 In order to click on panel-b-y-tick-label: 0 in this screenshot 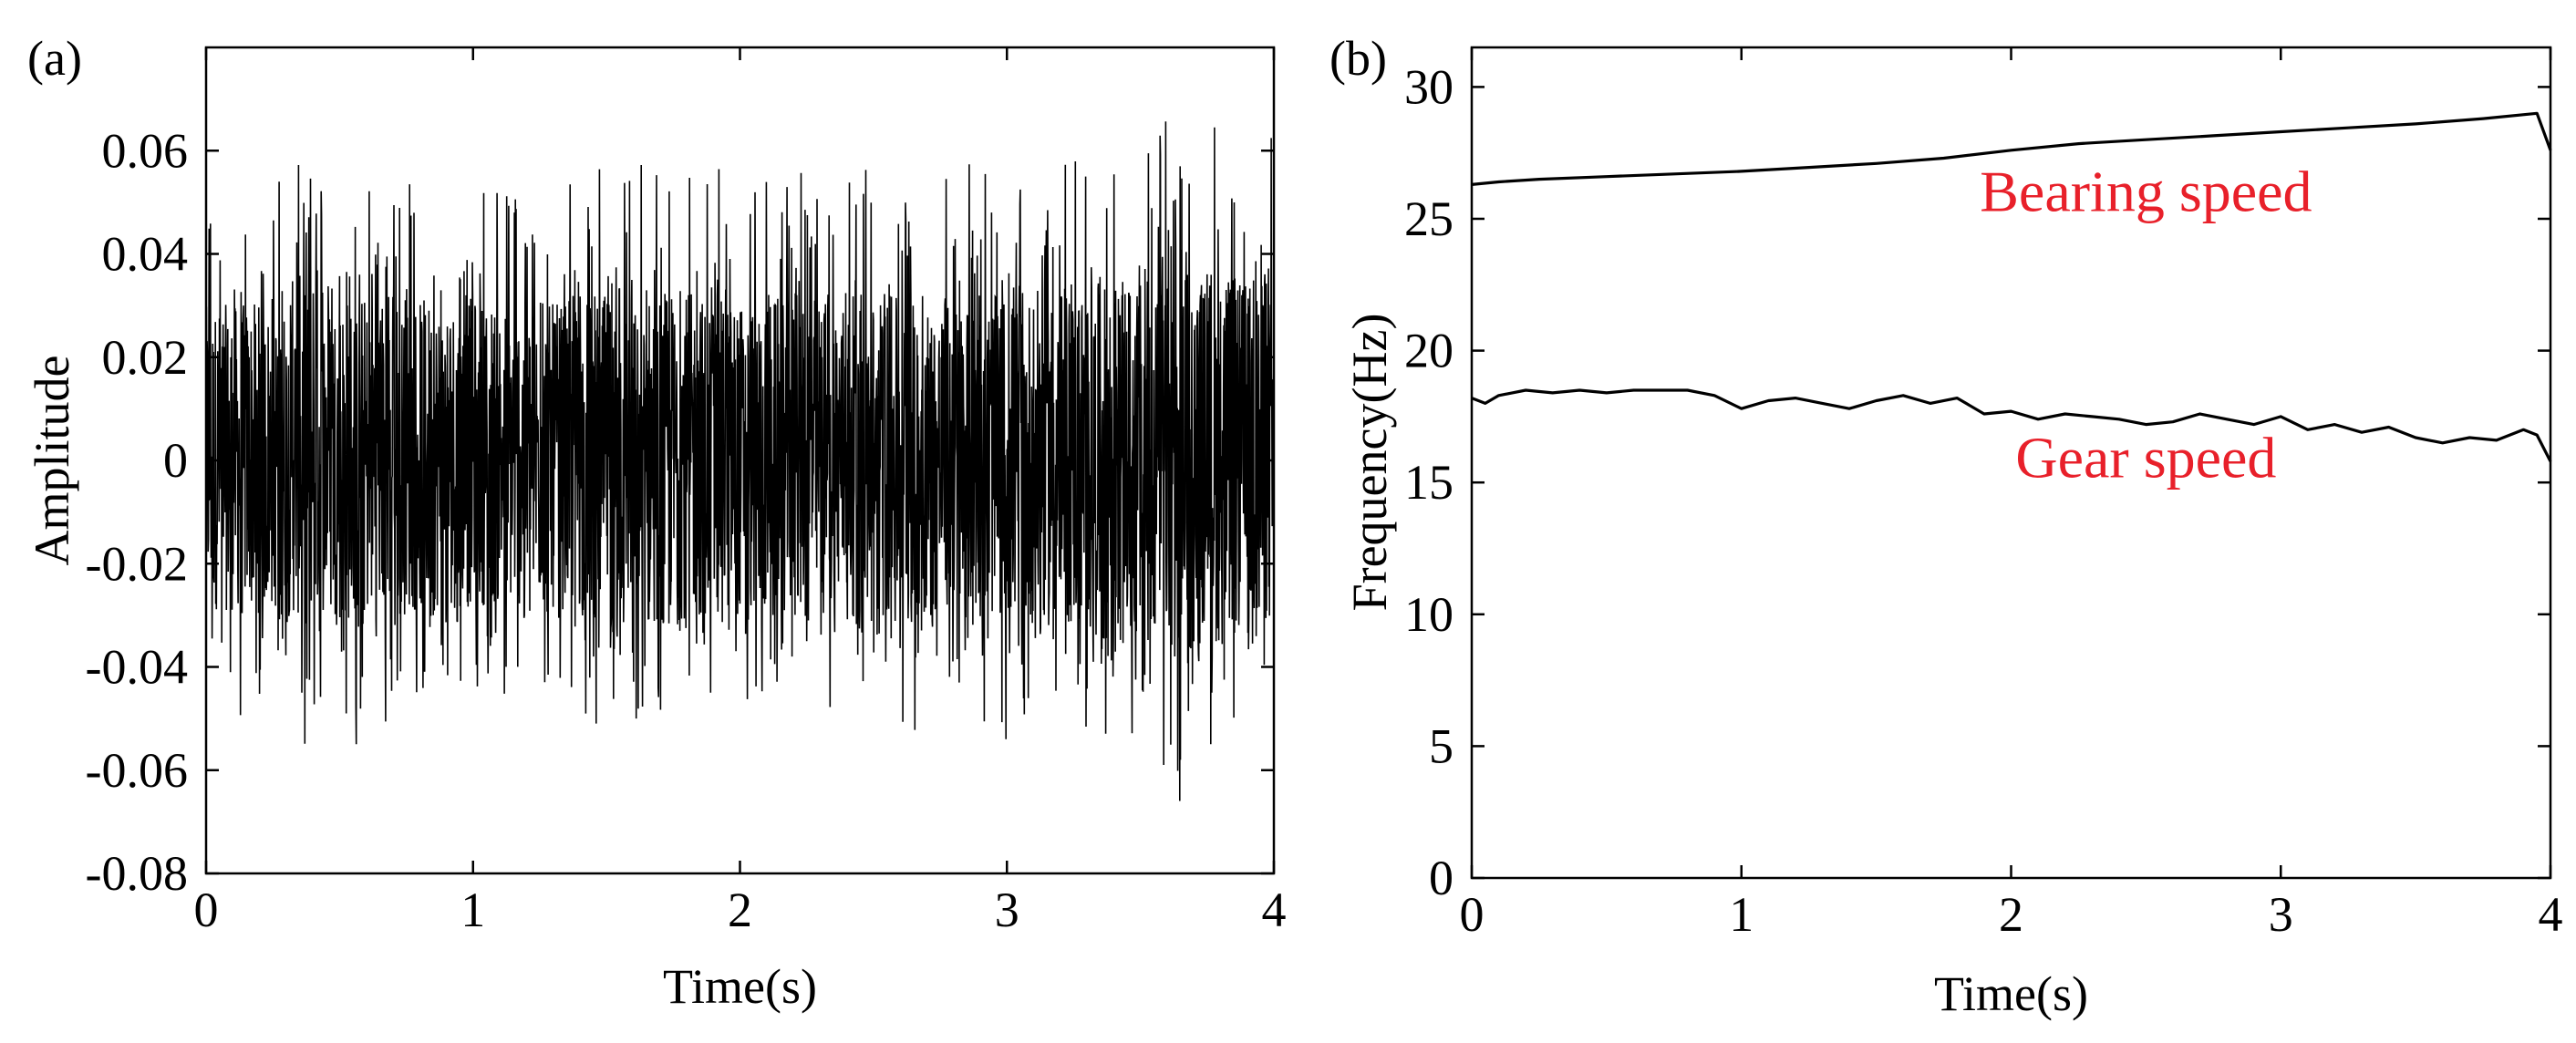, I will do `click(1441, 878)`.